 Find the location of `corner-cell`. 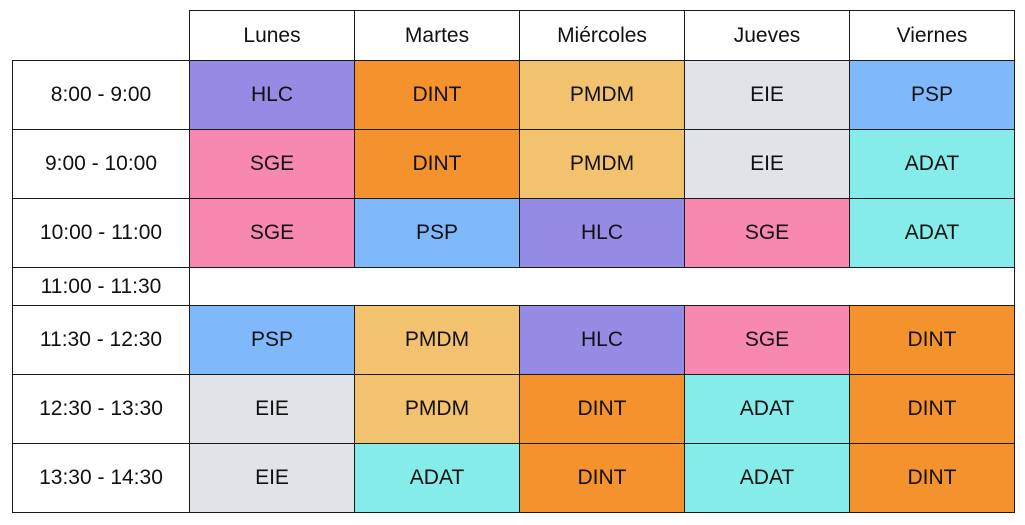

corner-cell is located at coordinates (101, 36).